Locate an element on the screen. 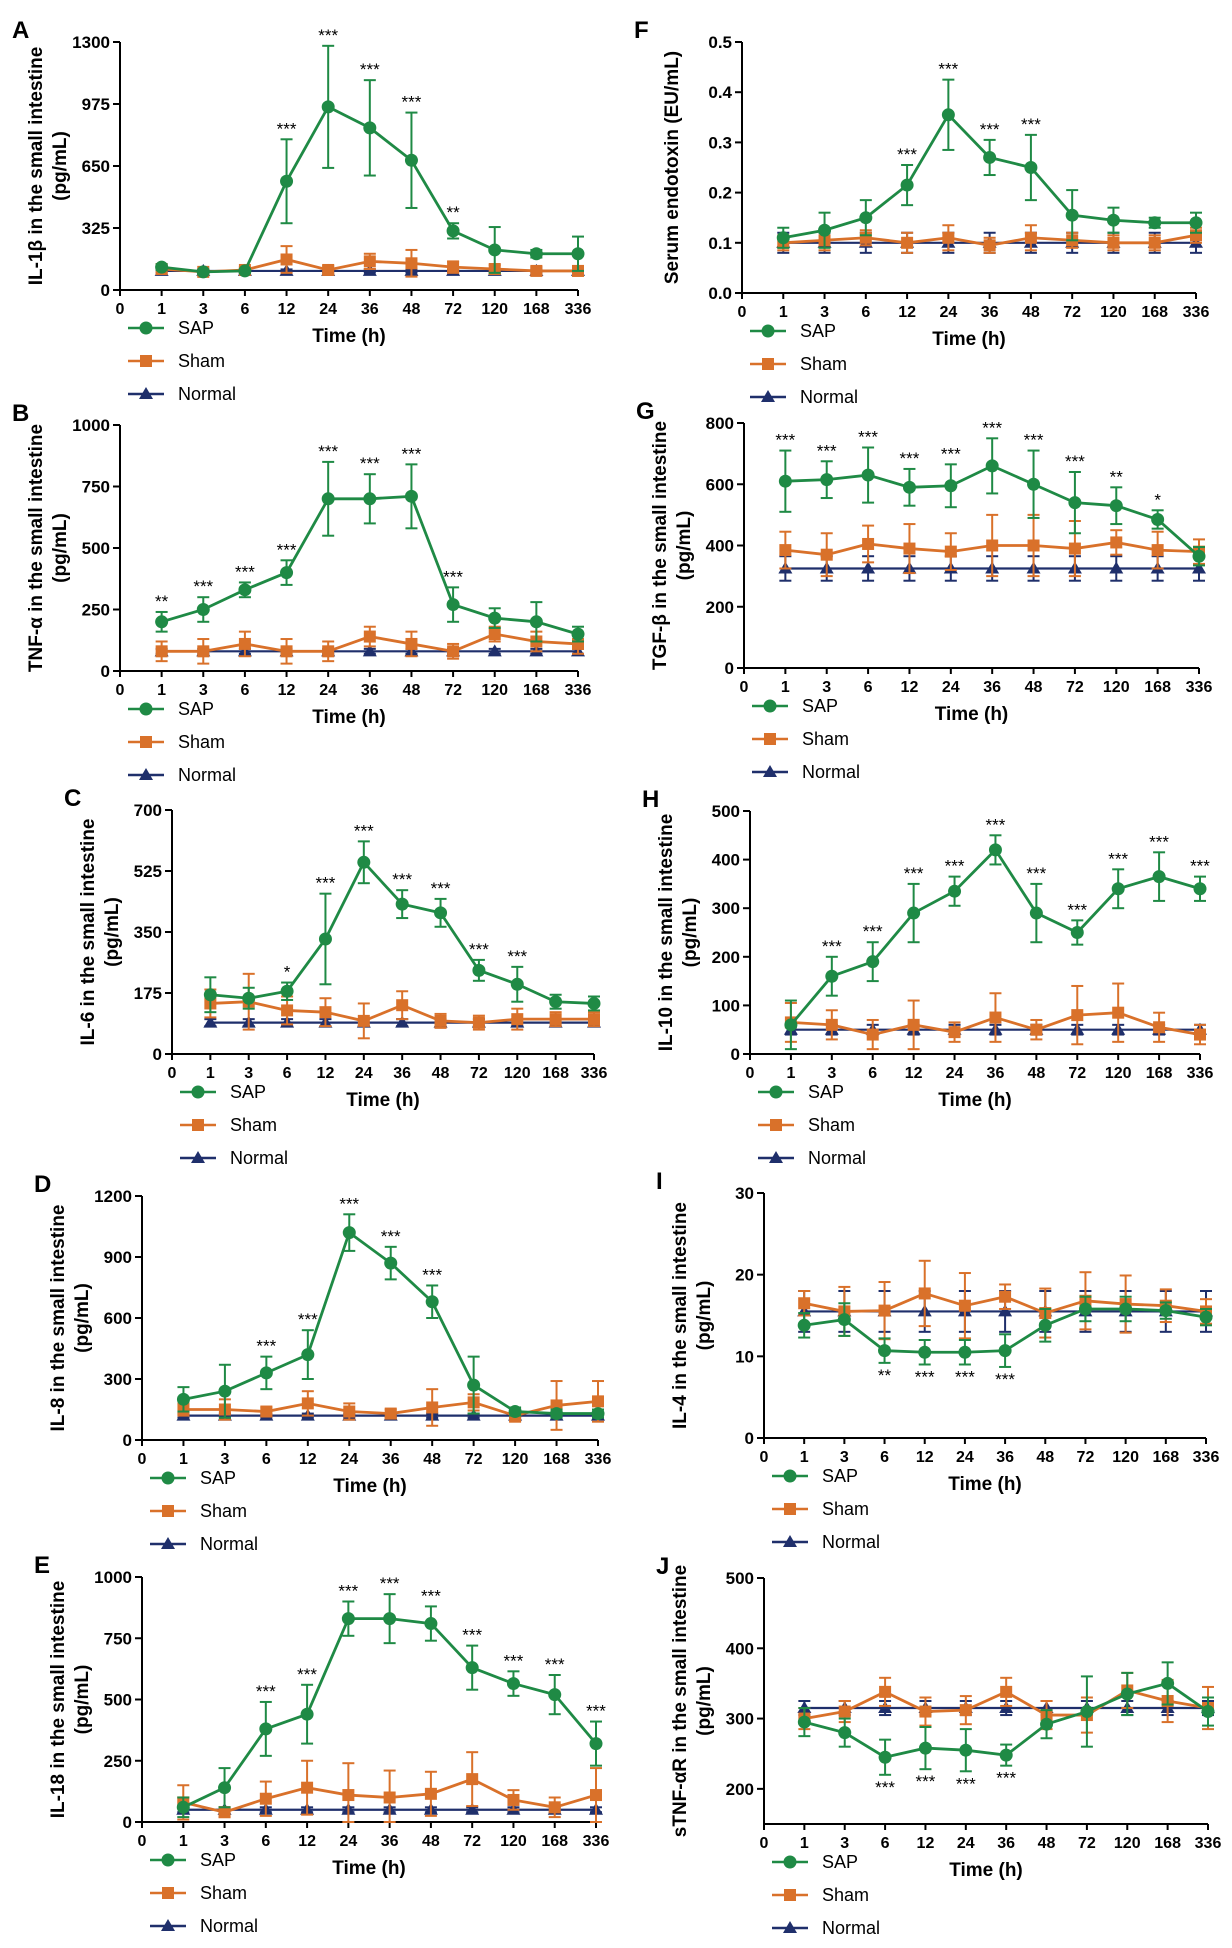  x-tick-label: 6 is located at coordinates (872, 1073).